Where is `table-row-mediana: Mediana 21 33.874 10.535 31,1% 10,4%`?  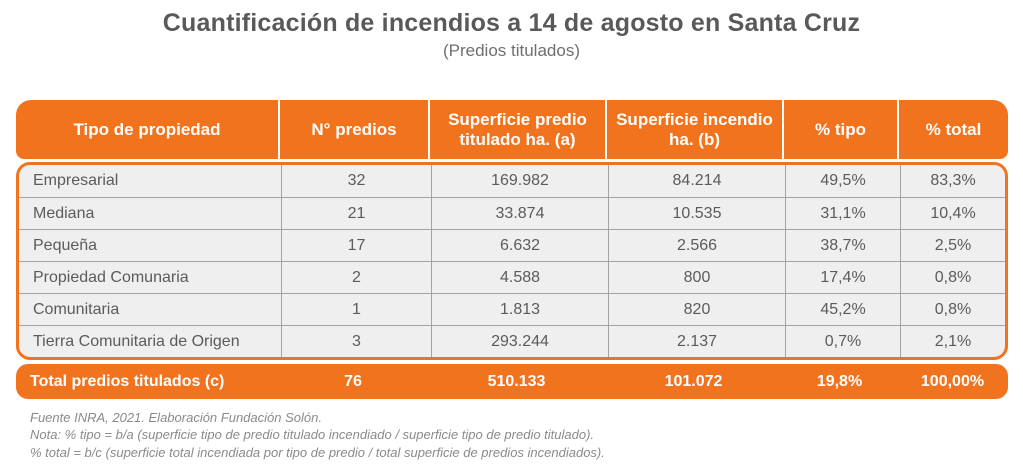
table-row-mediana: Mediana 21 33.874 10.535 31,1% 10,4% is located at coordinates (512, 213).